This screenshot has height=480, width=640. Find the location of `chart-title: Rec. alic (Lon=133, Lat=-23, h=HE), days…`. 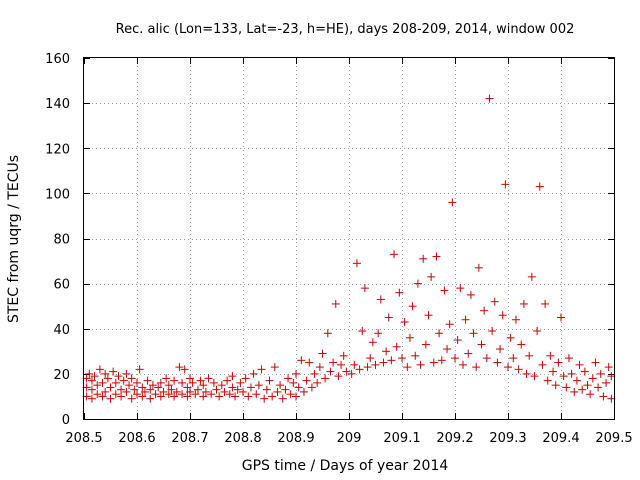

chart-title: Rec. alic (Lon=133, Lat=-23, h=HE), days… is located at coordinates (345, 29).